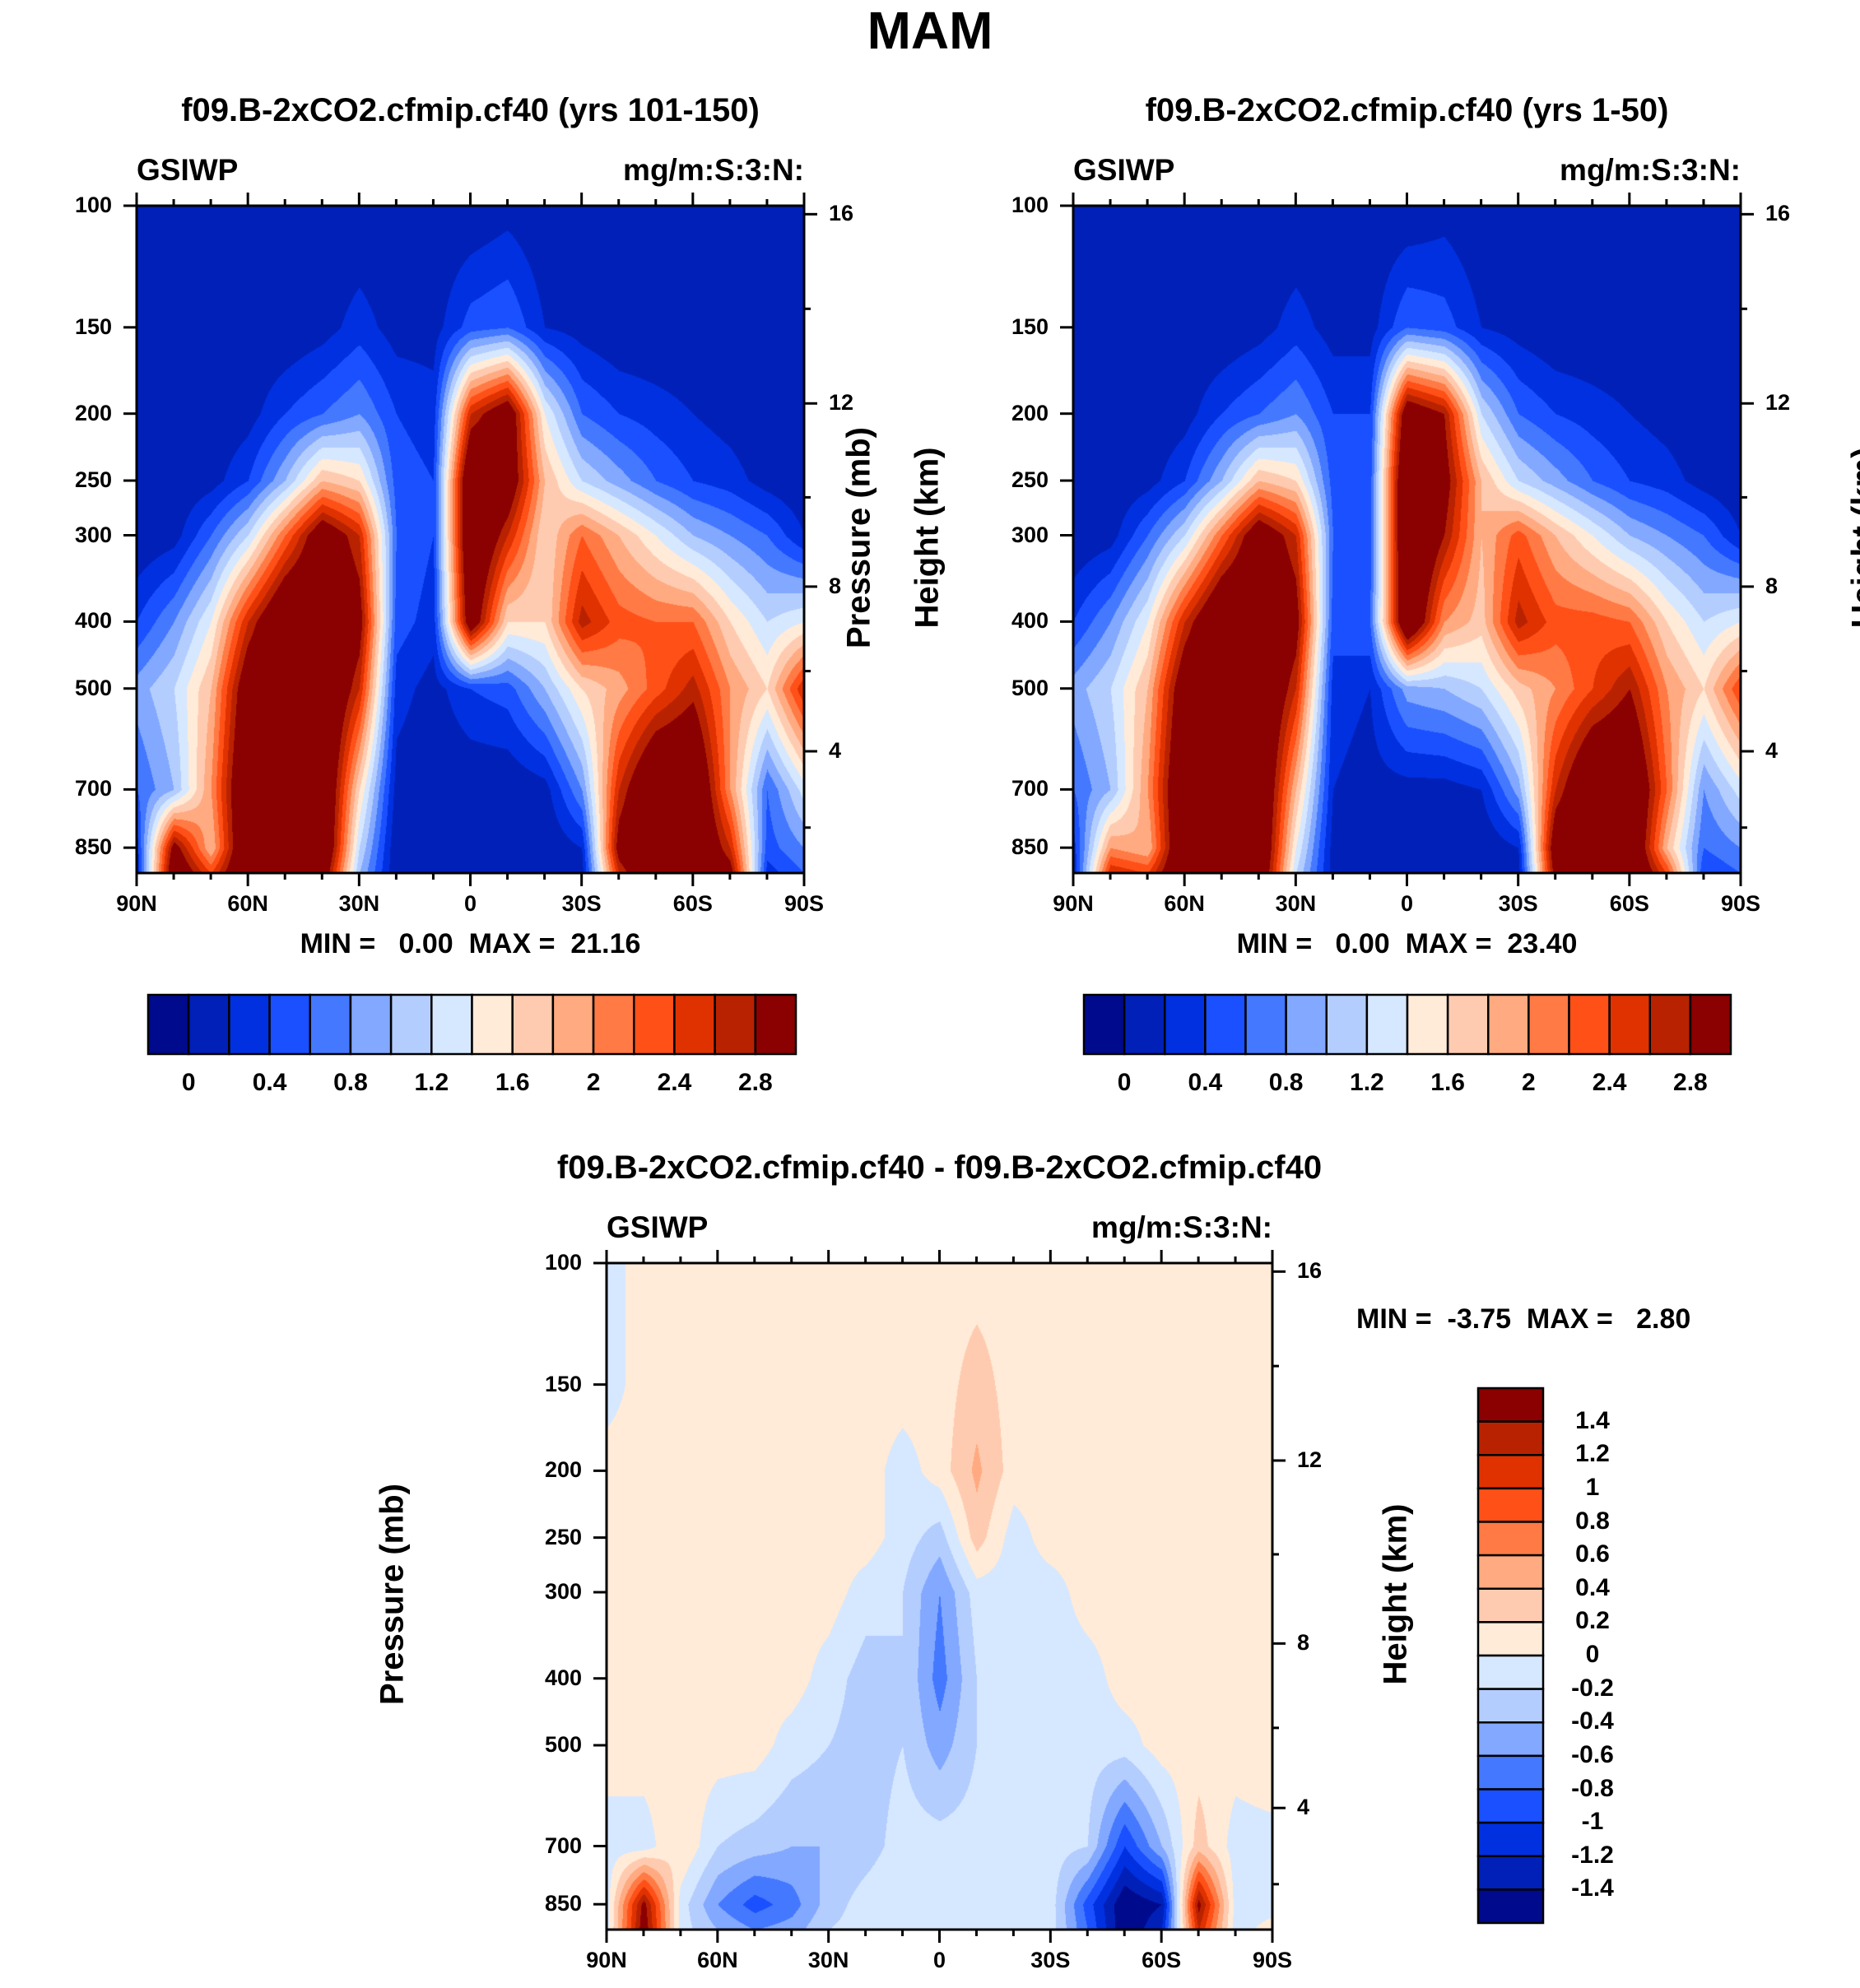  I want to click on pressure-tick-label: 150, so click(563, 1383).